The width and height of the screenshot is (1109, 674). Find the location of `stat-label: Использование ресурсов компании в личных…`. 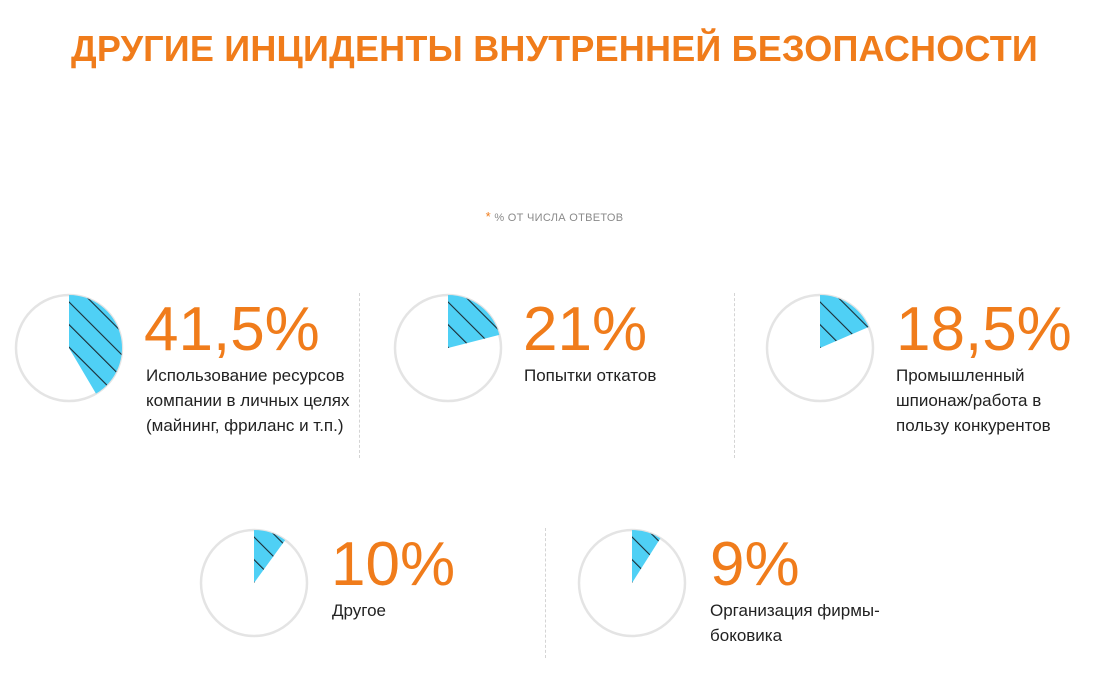

stat-label: Использование ресурсов компании в личных… is located at coordinates (248, 400).